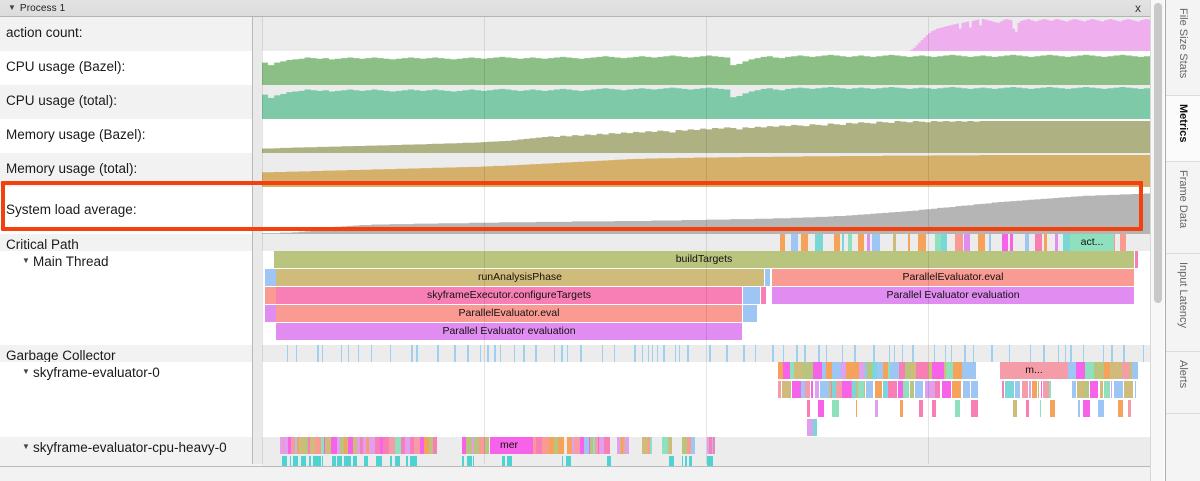 The width and height of the screenshot is (1200, 481). Describe the element at coordinates (91, 372) in the screenshot. I see `track-label-skyframe-evaluator-0: ▼ skyframe-evaluator-0` at that location.